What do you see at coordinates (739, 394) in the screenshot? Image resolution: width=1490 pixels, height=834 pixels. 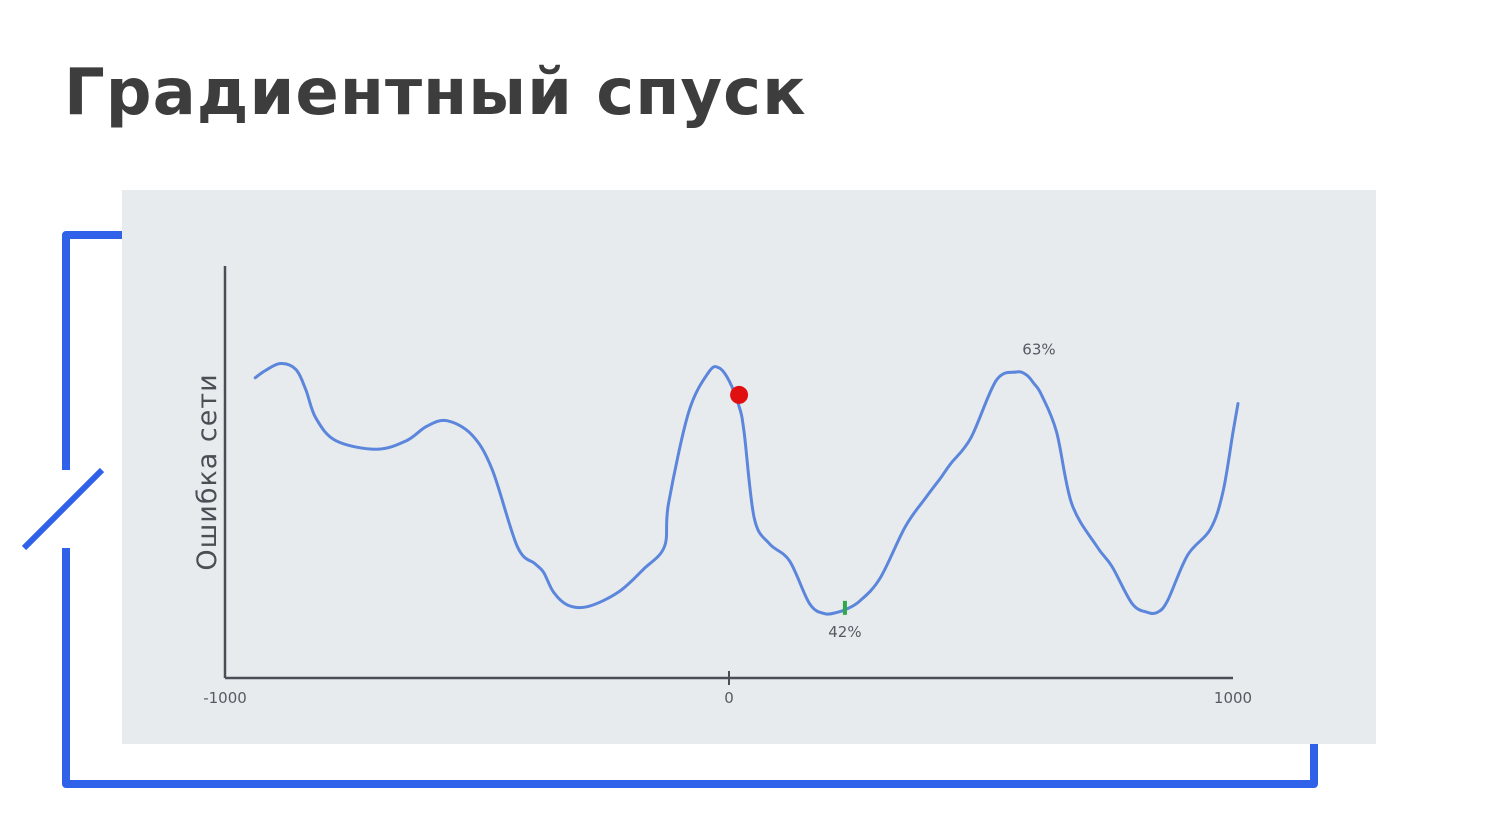 I see `current-point-marker` at bounding box center [739, 394].